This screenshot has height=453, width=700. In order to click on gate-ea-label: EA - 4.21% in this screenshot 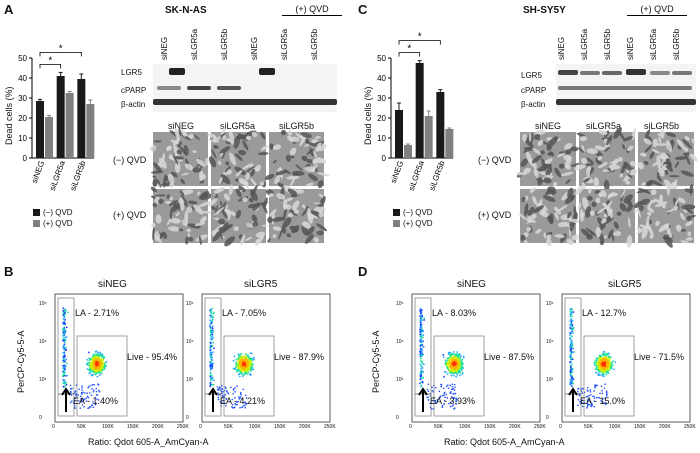, I will do `click(243, 401)`.